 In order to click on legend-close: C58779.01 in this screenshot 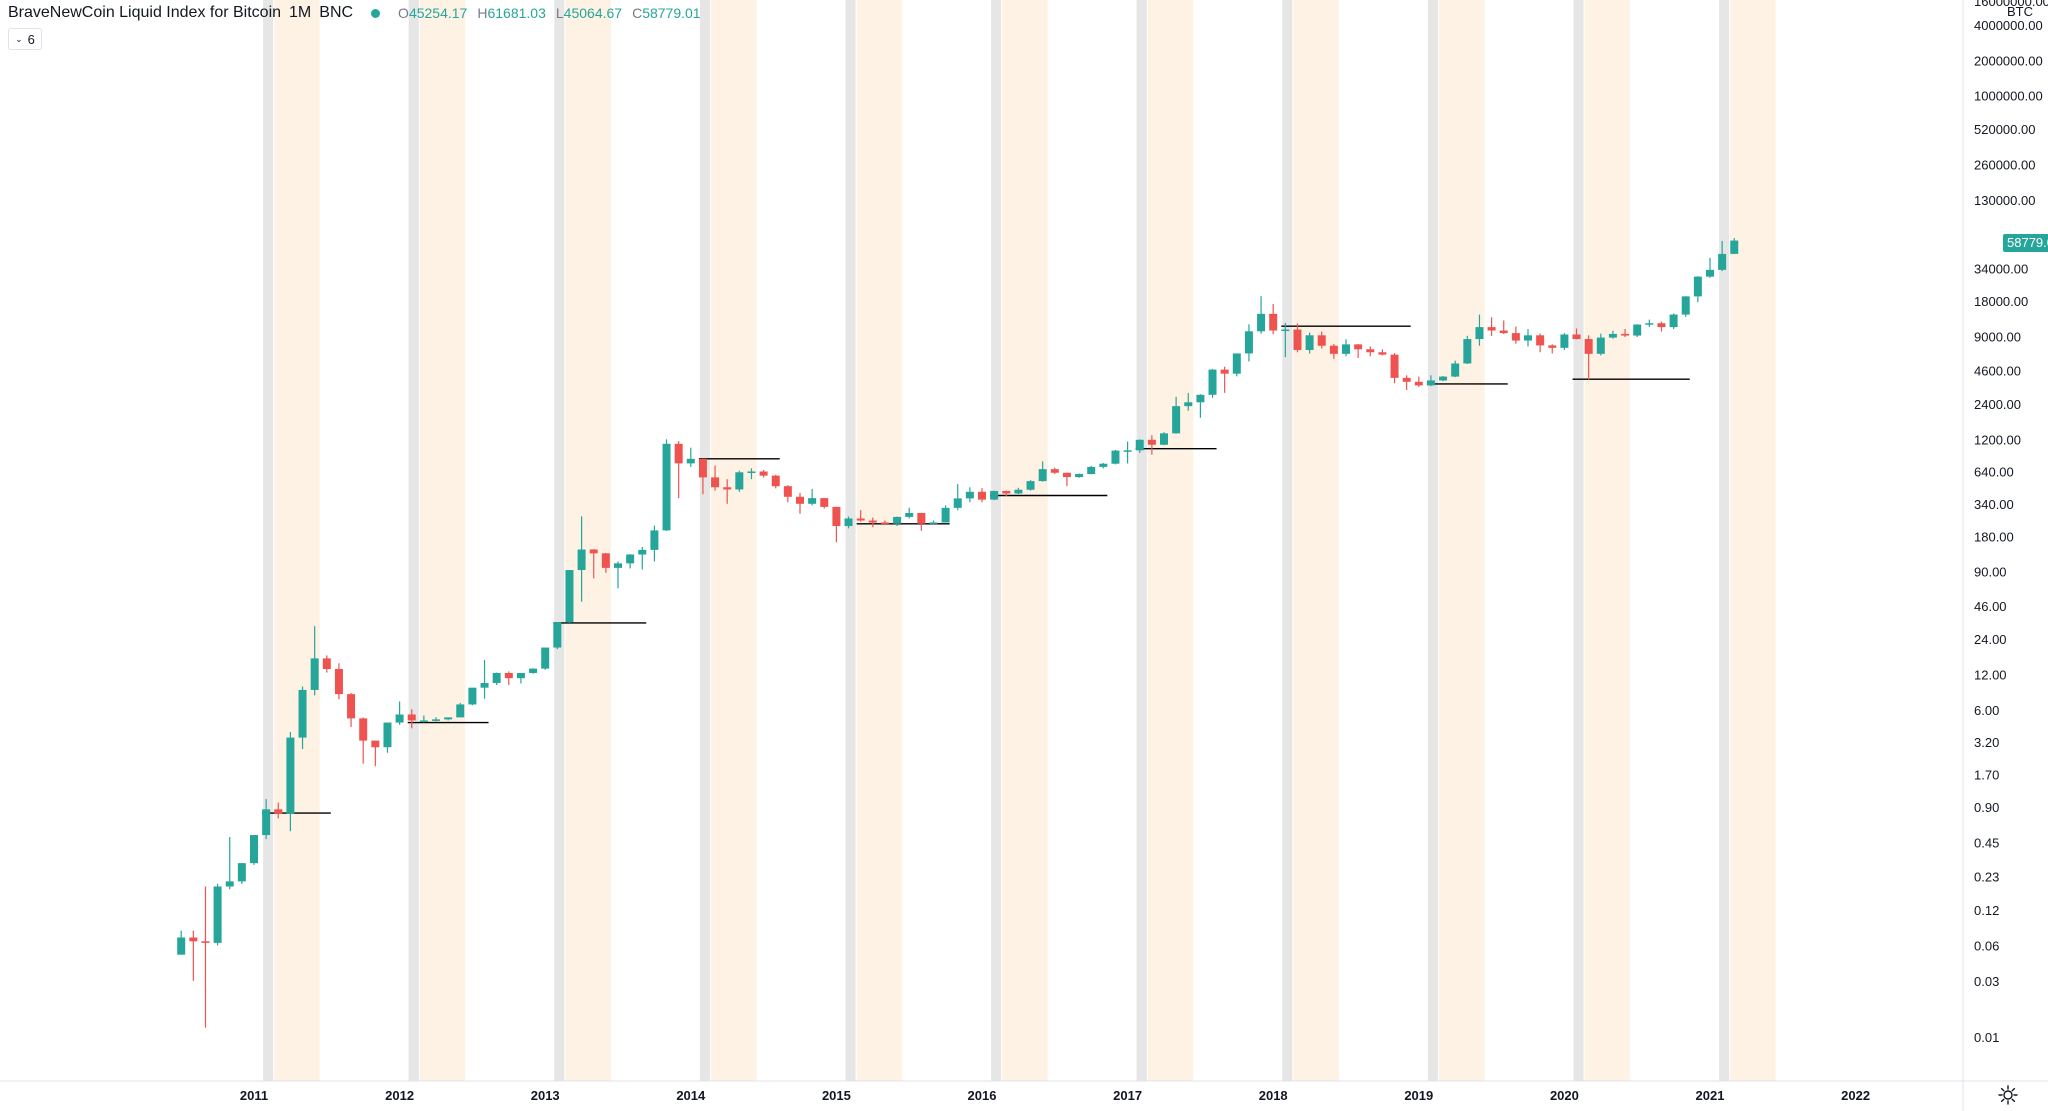, I will do `click(666, 13)`.